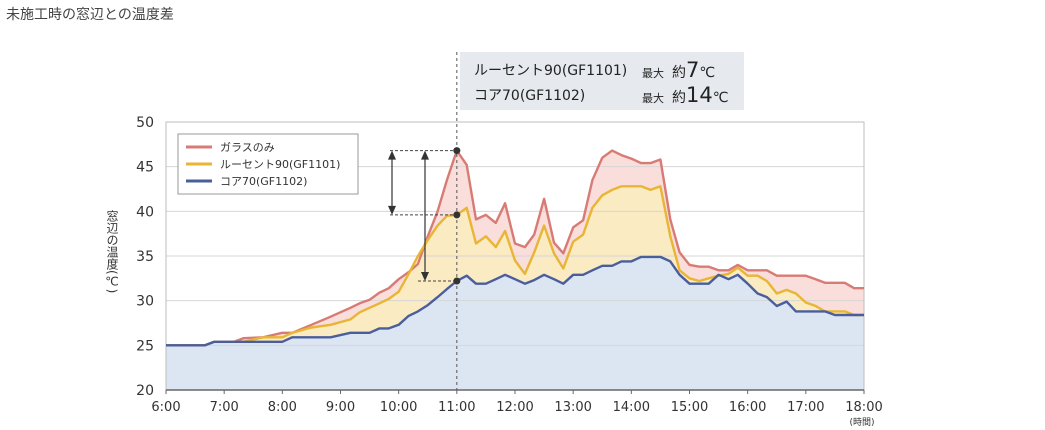  What do you see at coordinates (145, 346) in the screenshot?
I see `y-tick-label: 25` at bounding box center [145, 346].